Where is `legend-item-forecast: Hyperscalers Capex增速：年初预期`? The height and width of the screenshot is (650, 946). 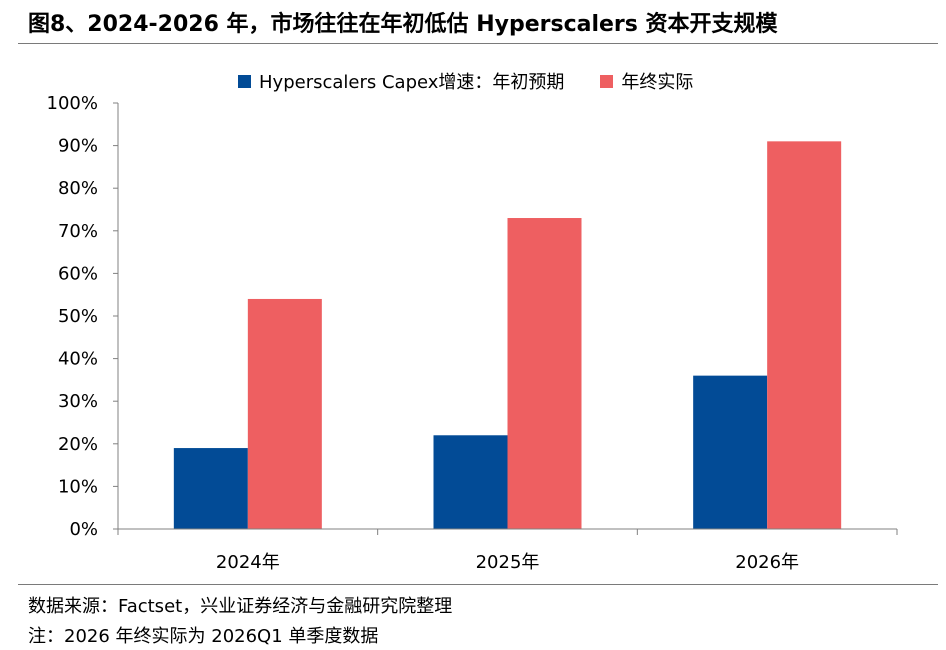 legend-item-forecast: Hyperscalers Capex增速：年初预期 is located at coordinates (401, 81).